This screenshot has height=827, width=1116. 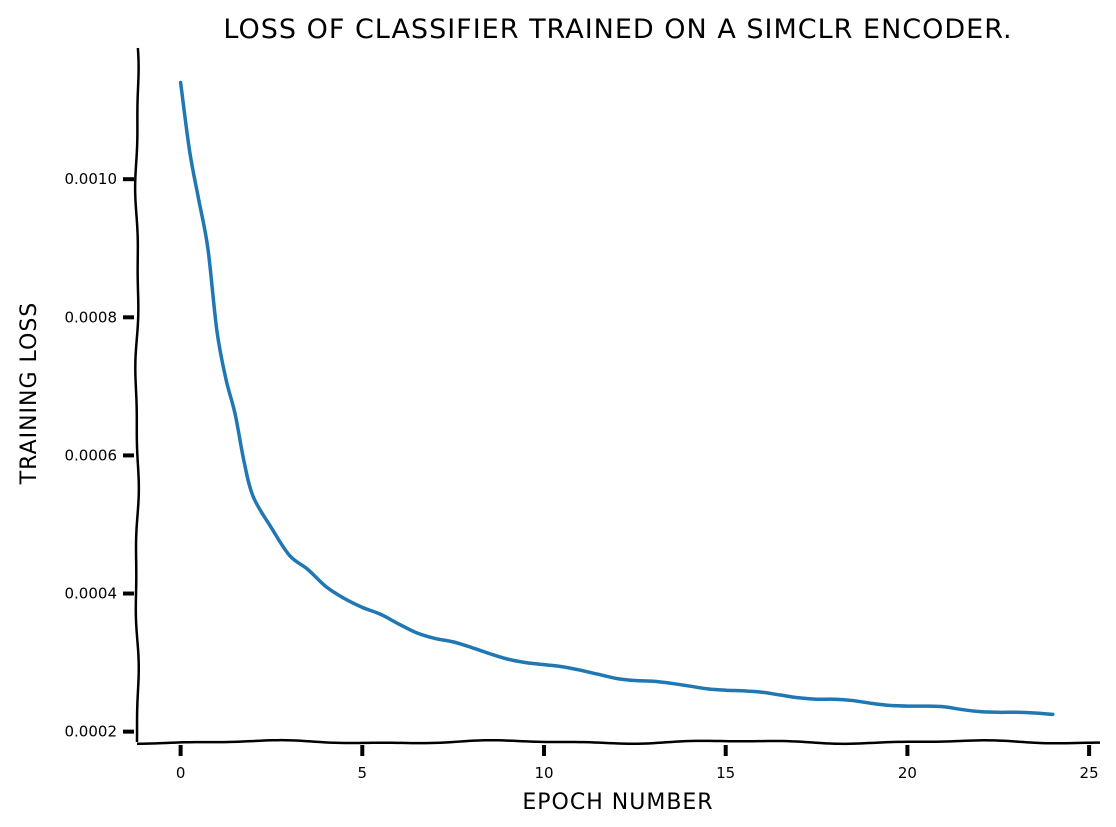 I want to click on y-tick-label: 0.0006, so click(x=91, y=455).